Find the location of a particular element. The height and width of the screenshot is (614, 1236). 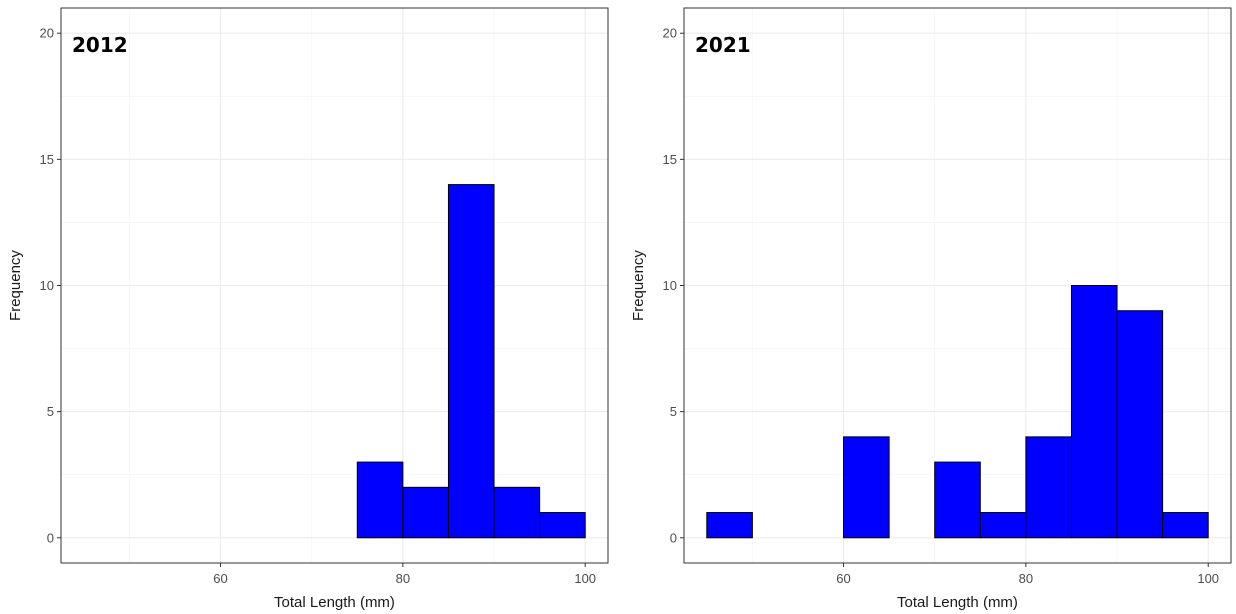

panel-title: 2012 is located at coordinates (100, 45).